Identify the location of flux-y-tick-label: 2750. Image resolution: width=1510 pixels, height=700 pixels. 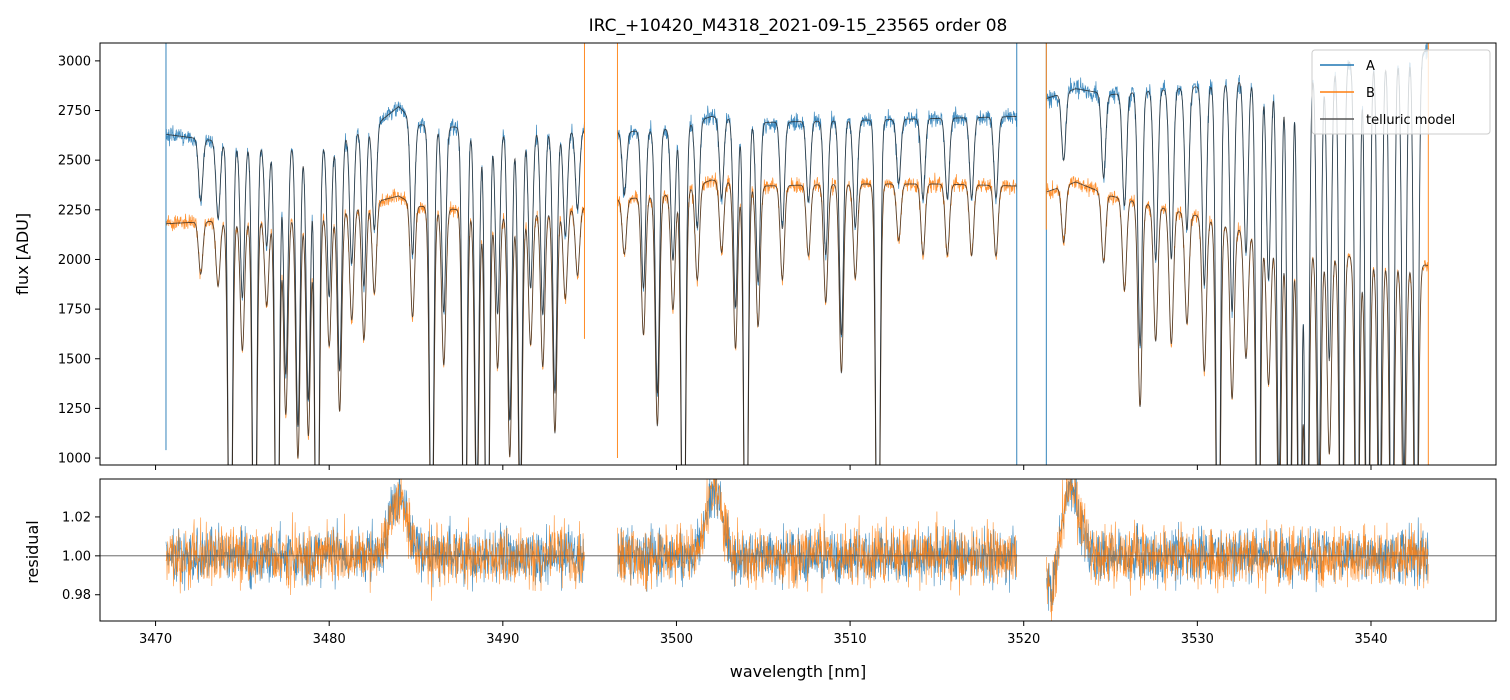
(74, 111).